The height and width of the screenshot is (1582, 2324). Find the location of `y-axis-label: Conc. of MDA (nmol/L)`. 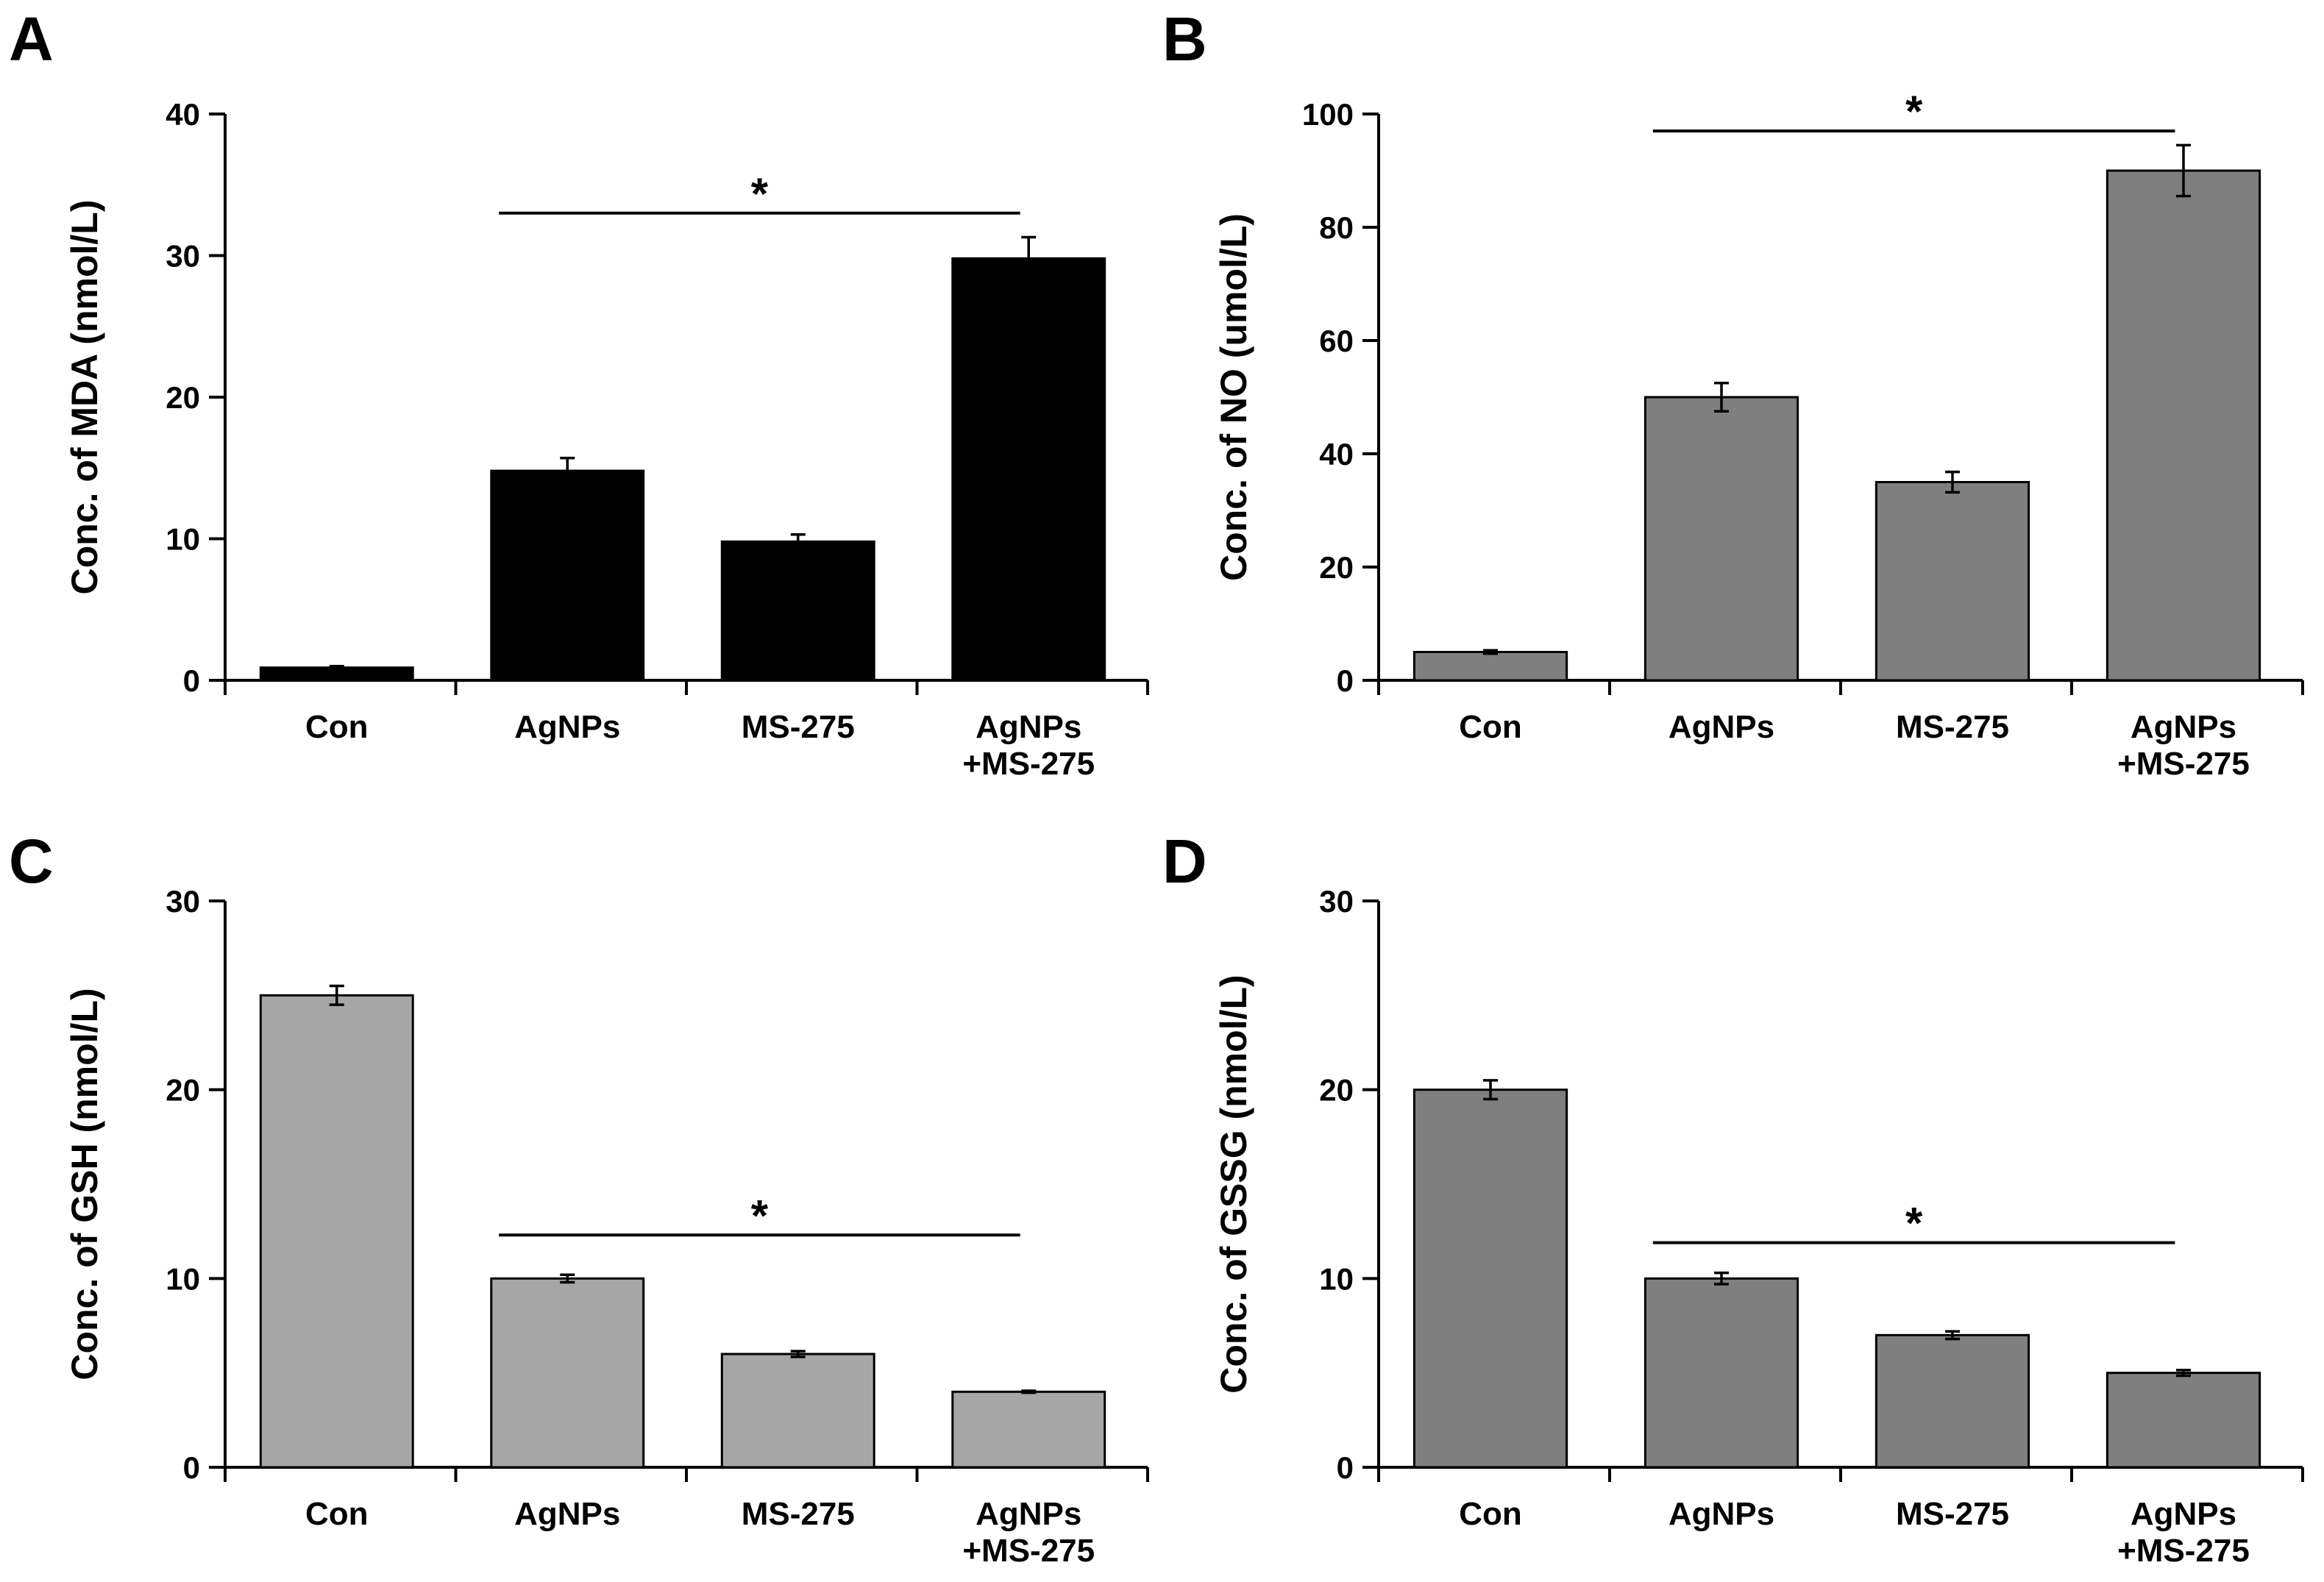

y-axis-label: Conc. of MDA (nmol/L) is located at coordinates (84, 397).